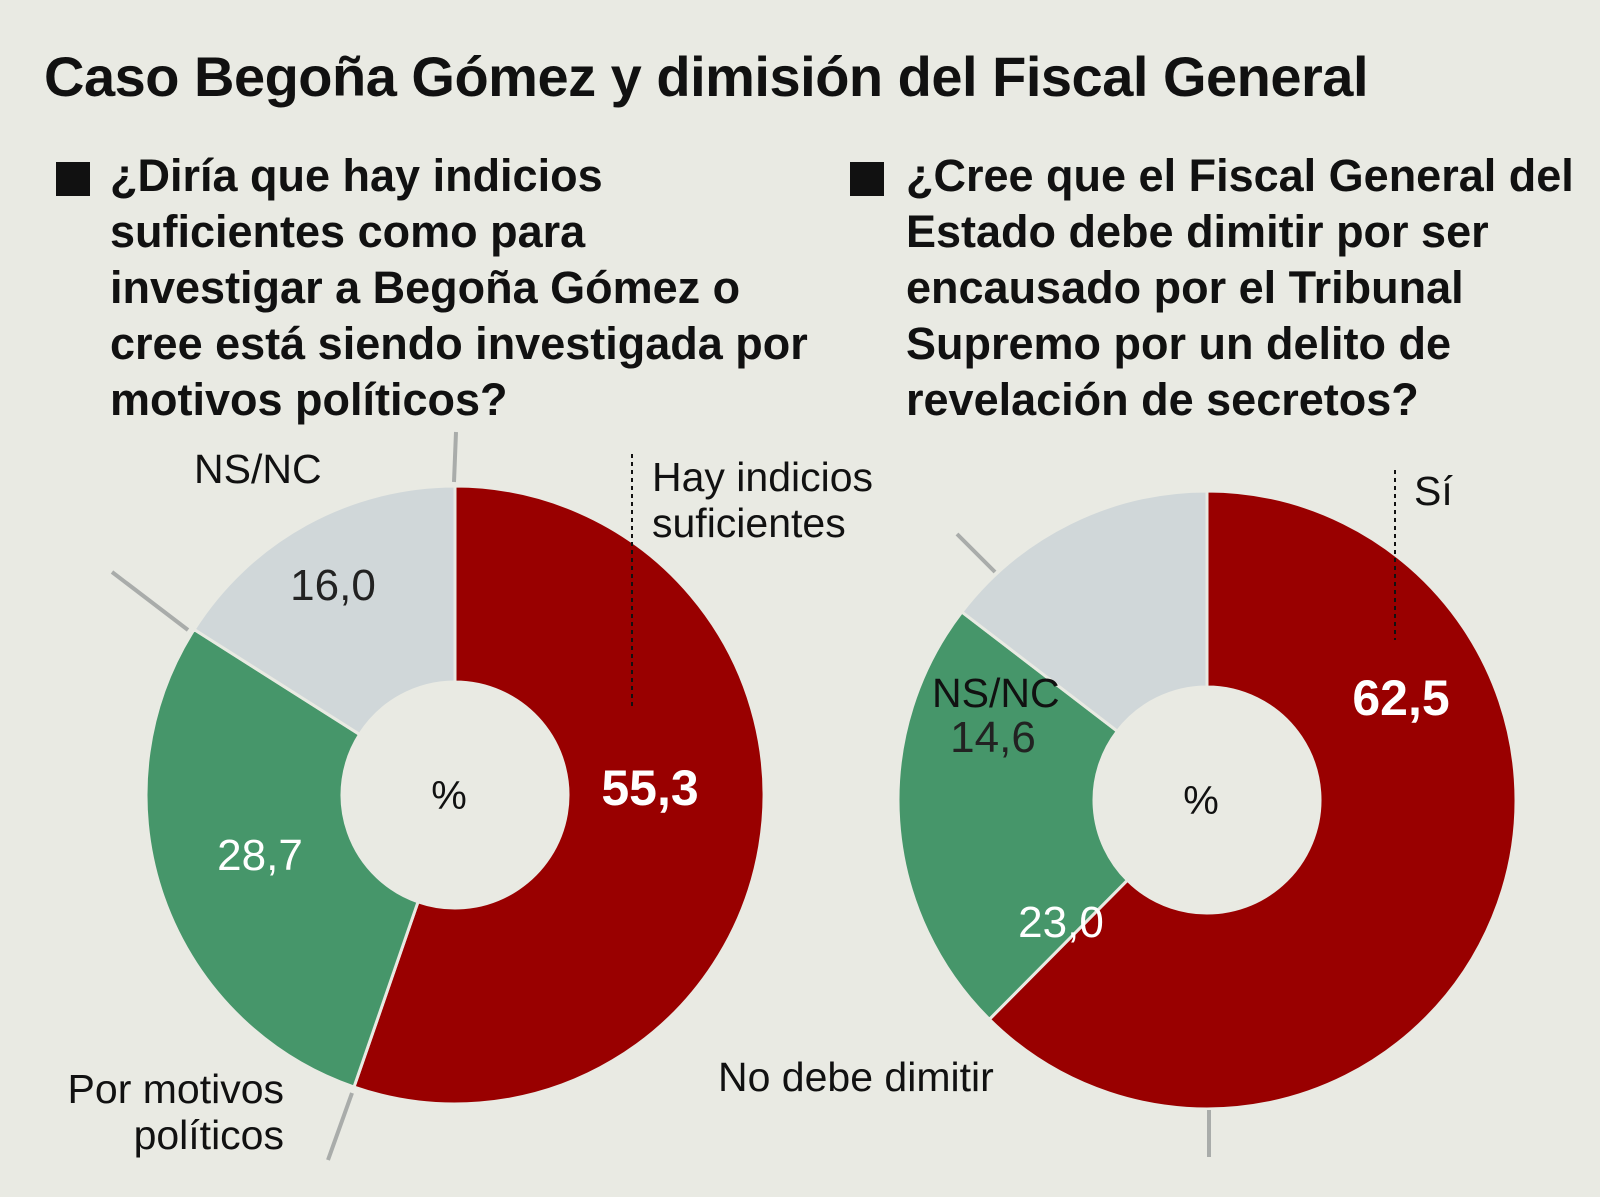  What do you see at coordinates (649, 788) in the screenshot?
I see `value-label-hay-indicios: 55,3` at bounding box center [649, 788].